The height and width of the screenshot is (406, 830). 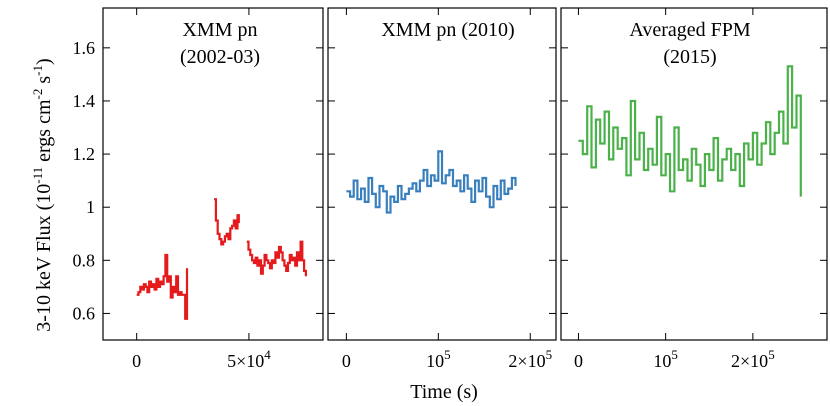 What do you see at coordinates (84, 154) in the screenshot?
I see `y-tick-label: 1.2` at bounding box center [84, 154].